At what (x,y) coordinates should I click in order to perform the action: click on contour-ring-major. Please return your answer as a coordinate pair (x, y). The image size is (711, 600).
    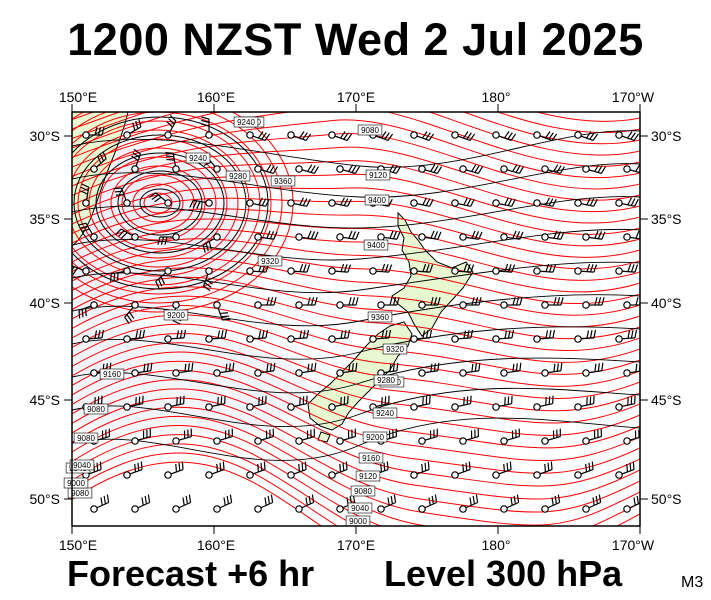
    Looking at the image, I should click on (160, 203).